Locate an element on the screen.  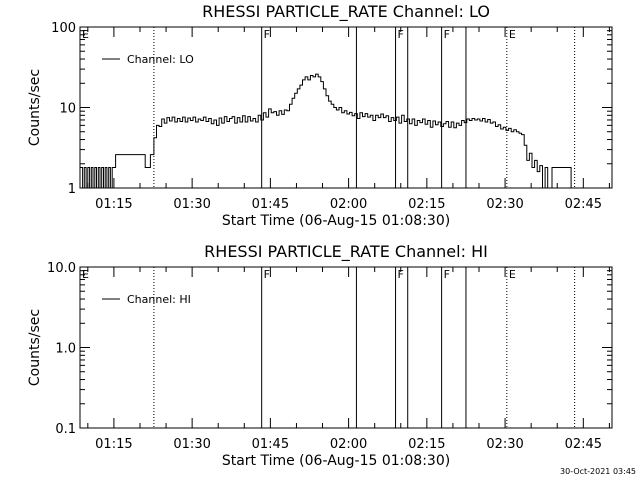
timestamp: 30-Oct-2021 03:45 is located at coordinates (598, 471).